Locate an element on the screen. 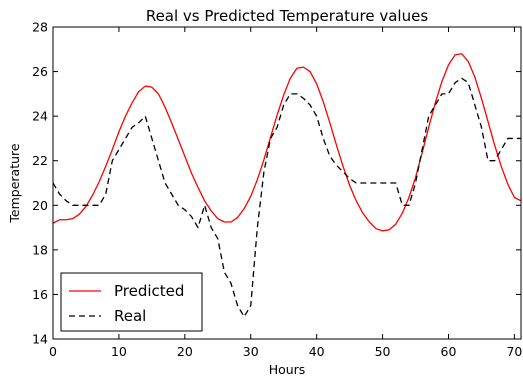  legend-label-real: Real is located at coordinates (130, 316).